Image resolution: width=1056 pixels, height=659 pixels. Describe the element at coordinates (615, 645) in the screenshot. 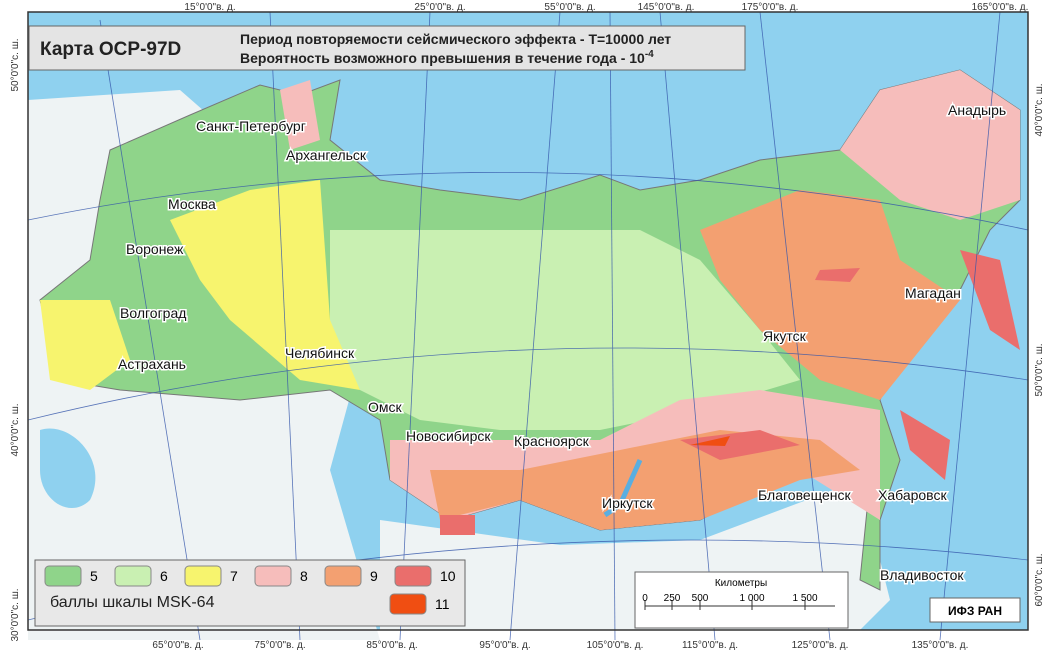

I see `graticule-label: 105°0'0"в. д.` at that location.